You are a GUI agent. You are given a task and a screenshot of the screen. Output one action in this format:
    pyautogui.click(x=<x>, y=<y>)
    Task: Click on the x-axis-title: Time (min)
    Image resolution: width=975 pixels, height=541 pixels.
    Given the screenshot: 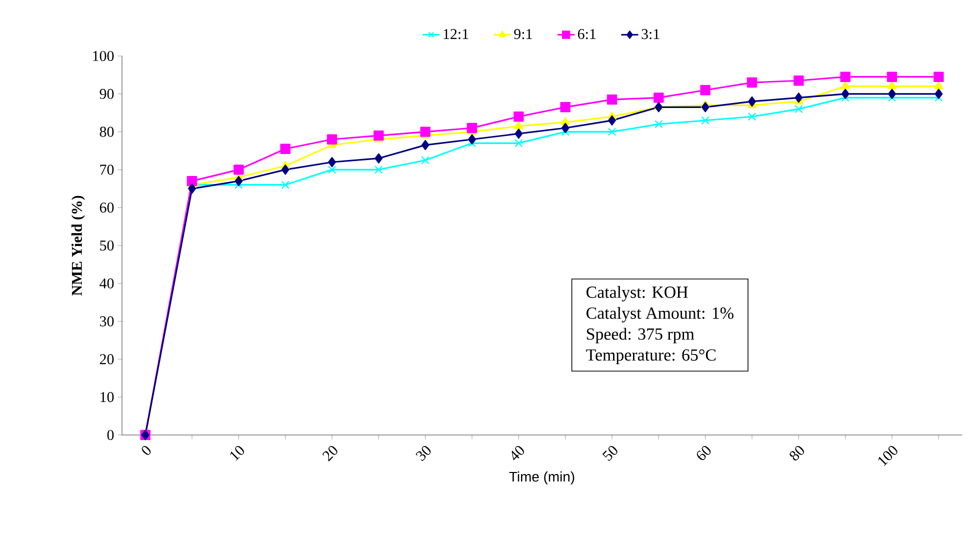 What is the action you would take?
    pyautogui.click(x=541, y=477)
    